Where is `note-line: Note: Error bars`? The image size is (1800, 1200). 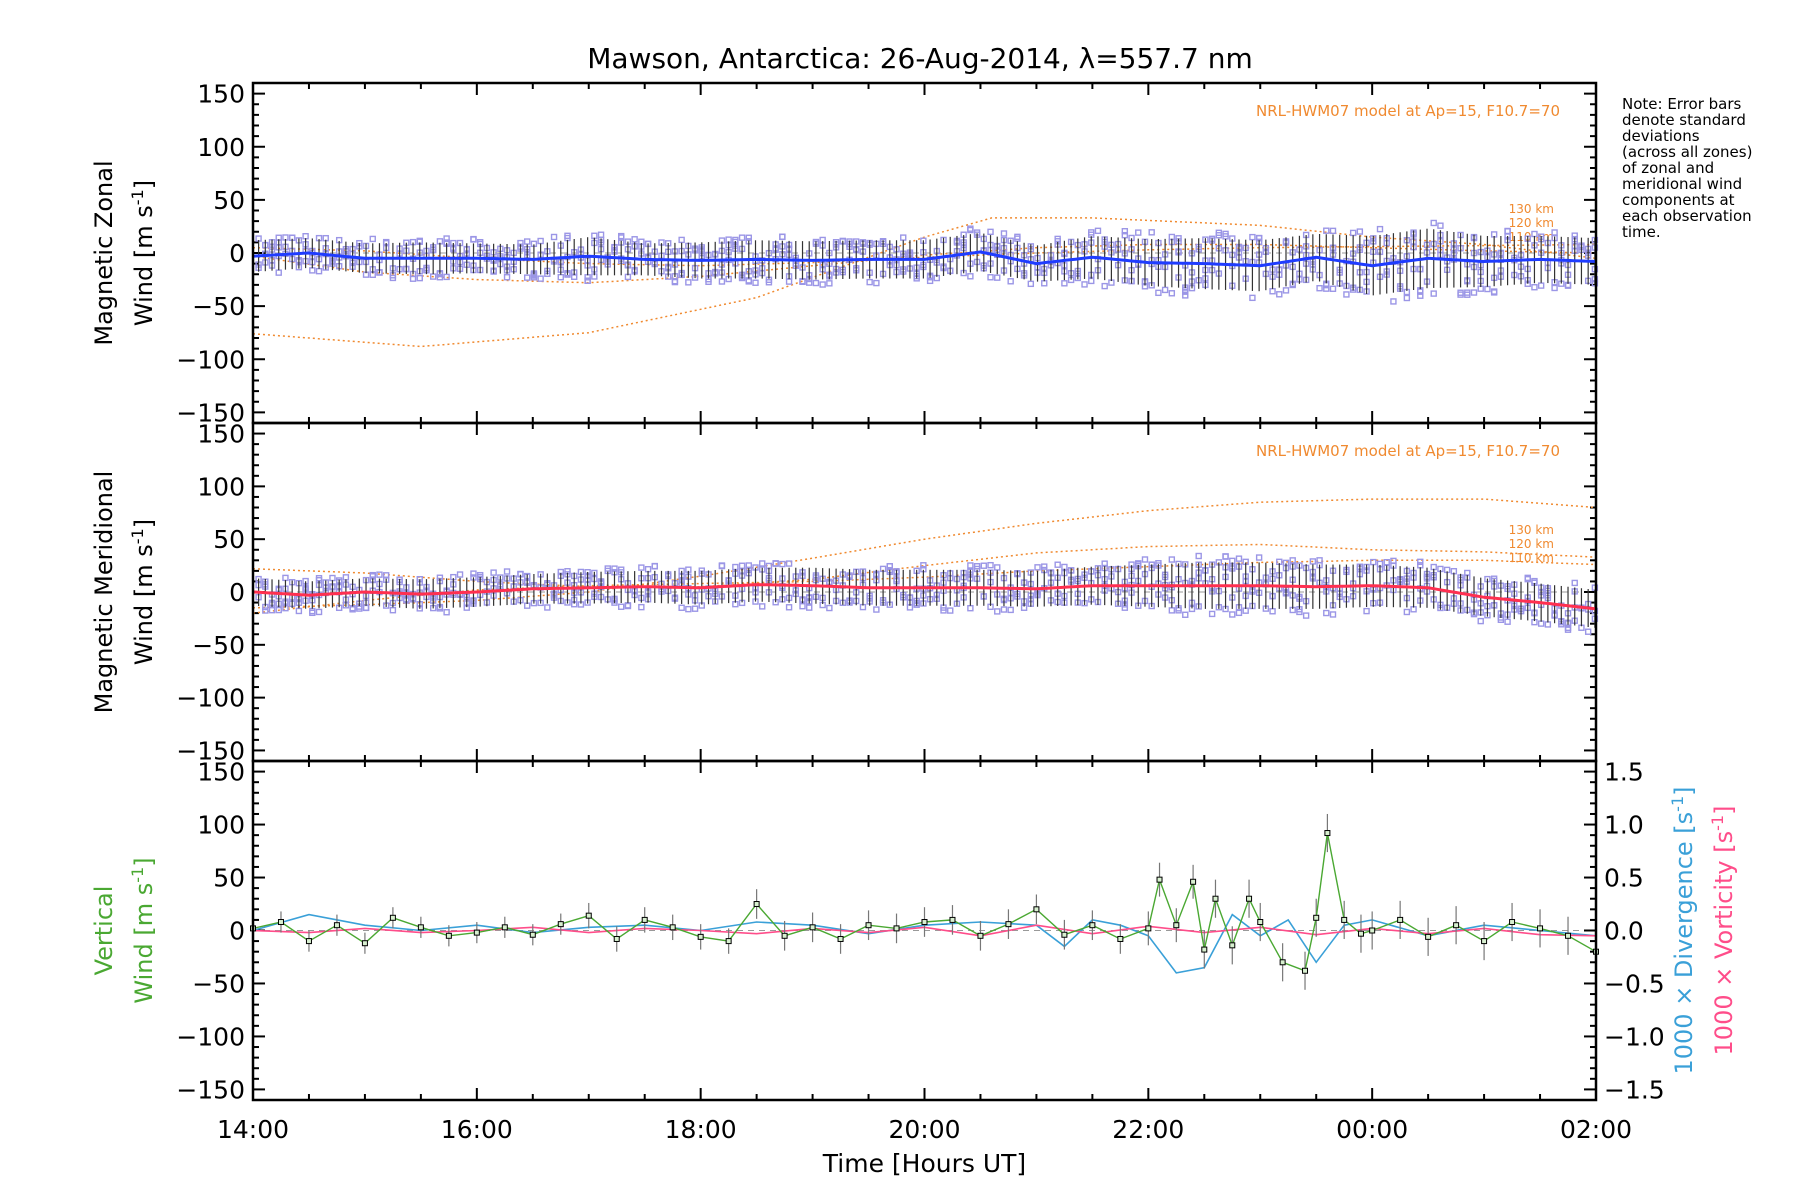
note-line: Note: Error bars is located at coordinates (1682, 104).